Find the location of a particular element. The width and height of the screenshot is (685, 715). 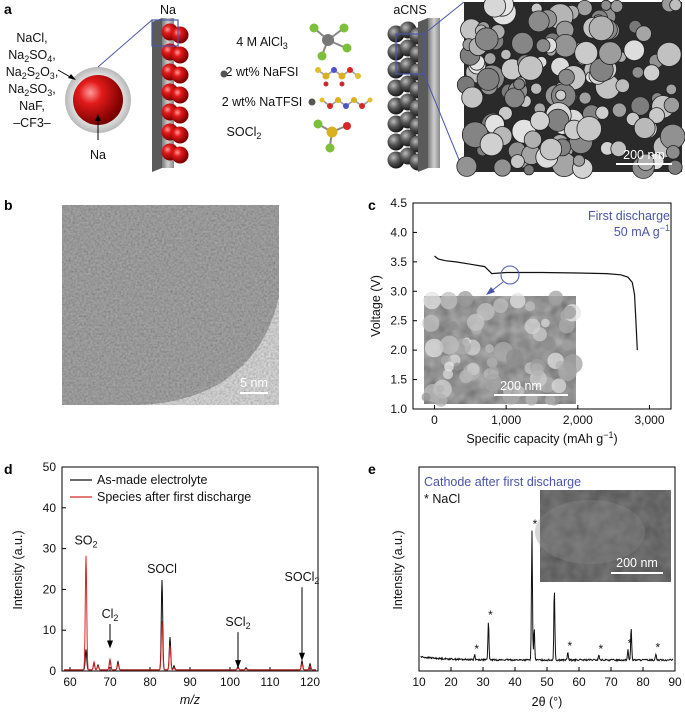

chart-c-ytick-label: 3.5 is located at coordinates (398, 262).